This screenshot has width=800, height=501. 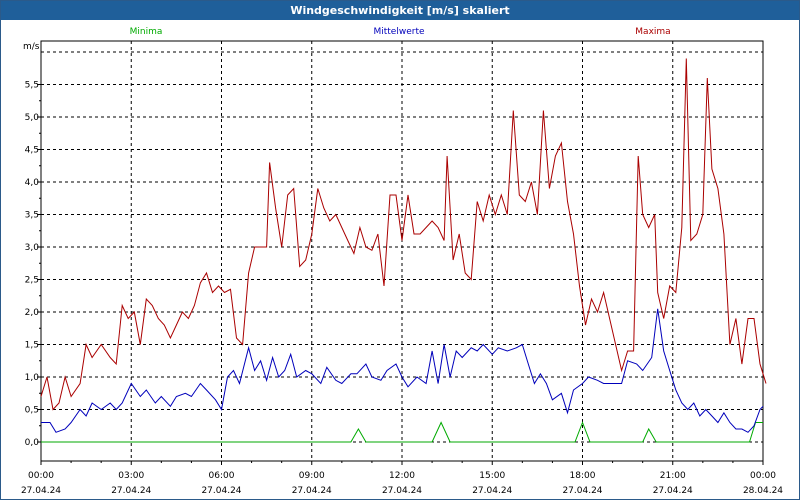 I want to click on x-tick-time-label: 15:00, so click(x=492, y=476).